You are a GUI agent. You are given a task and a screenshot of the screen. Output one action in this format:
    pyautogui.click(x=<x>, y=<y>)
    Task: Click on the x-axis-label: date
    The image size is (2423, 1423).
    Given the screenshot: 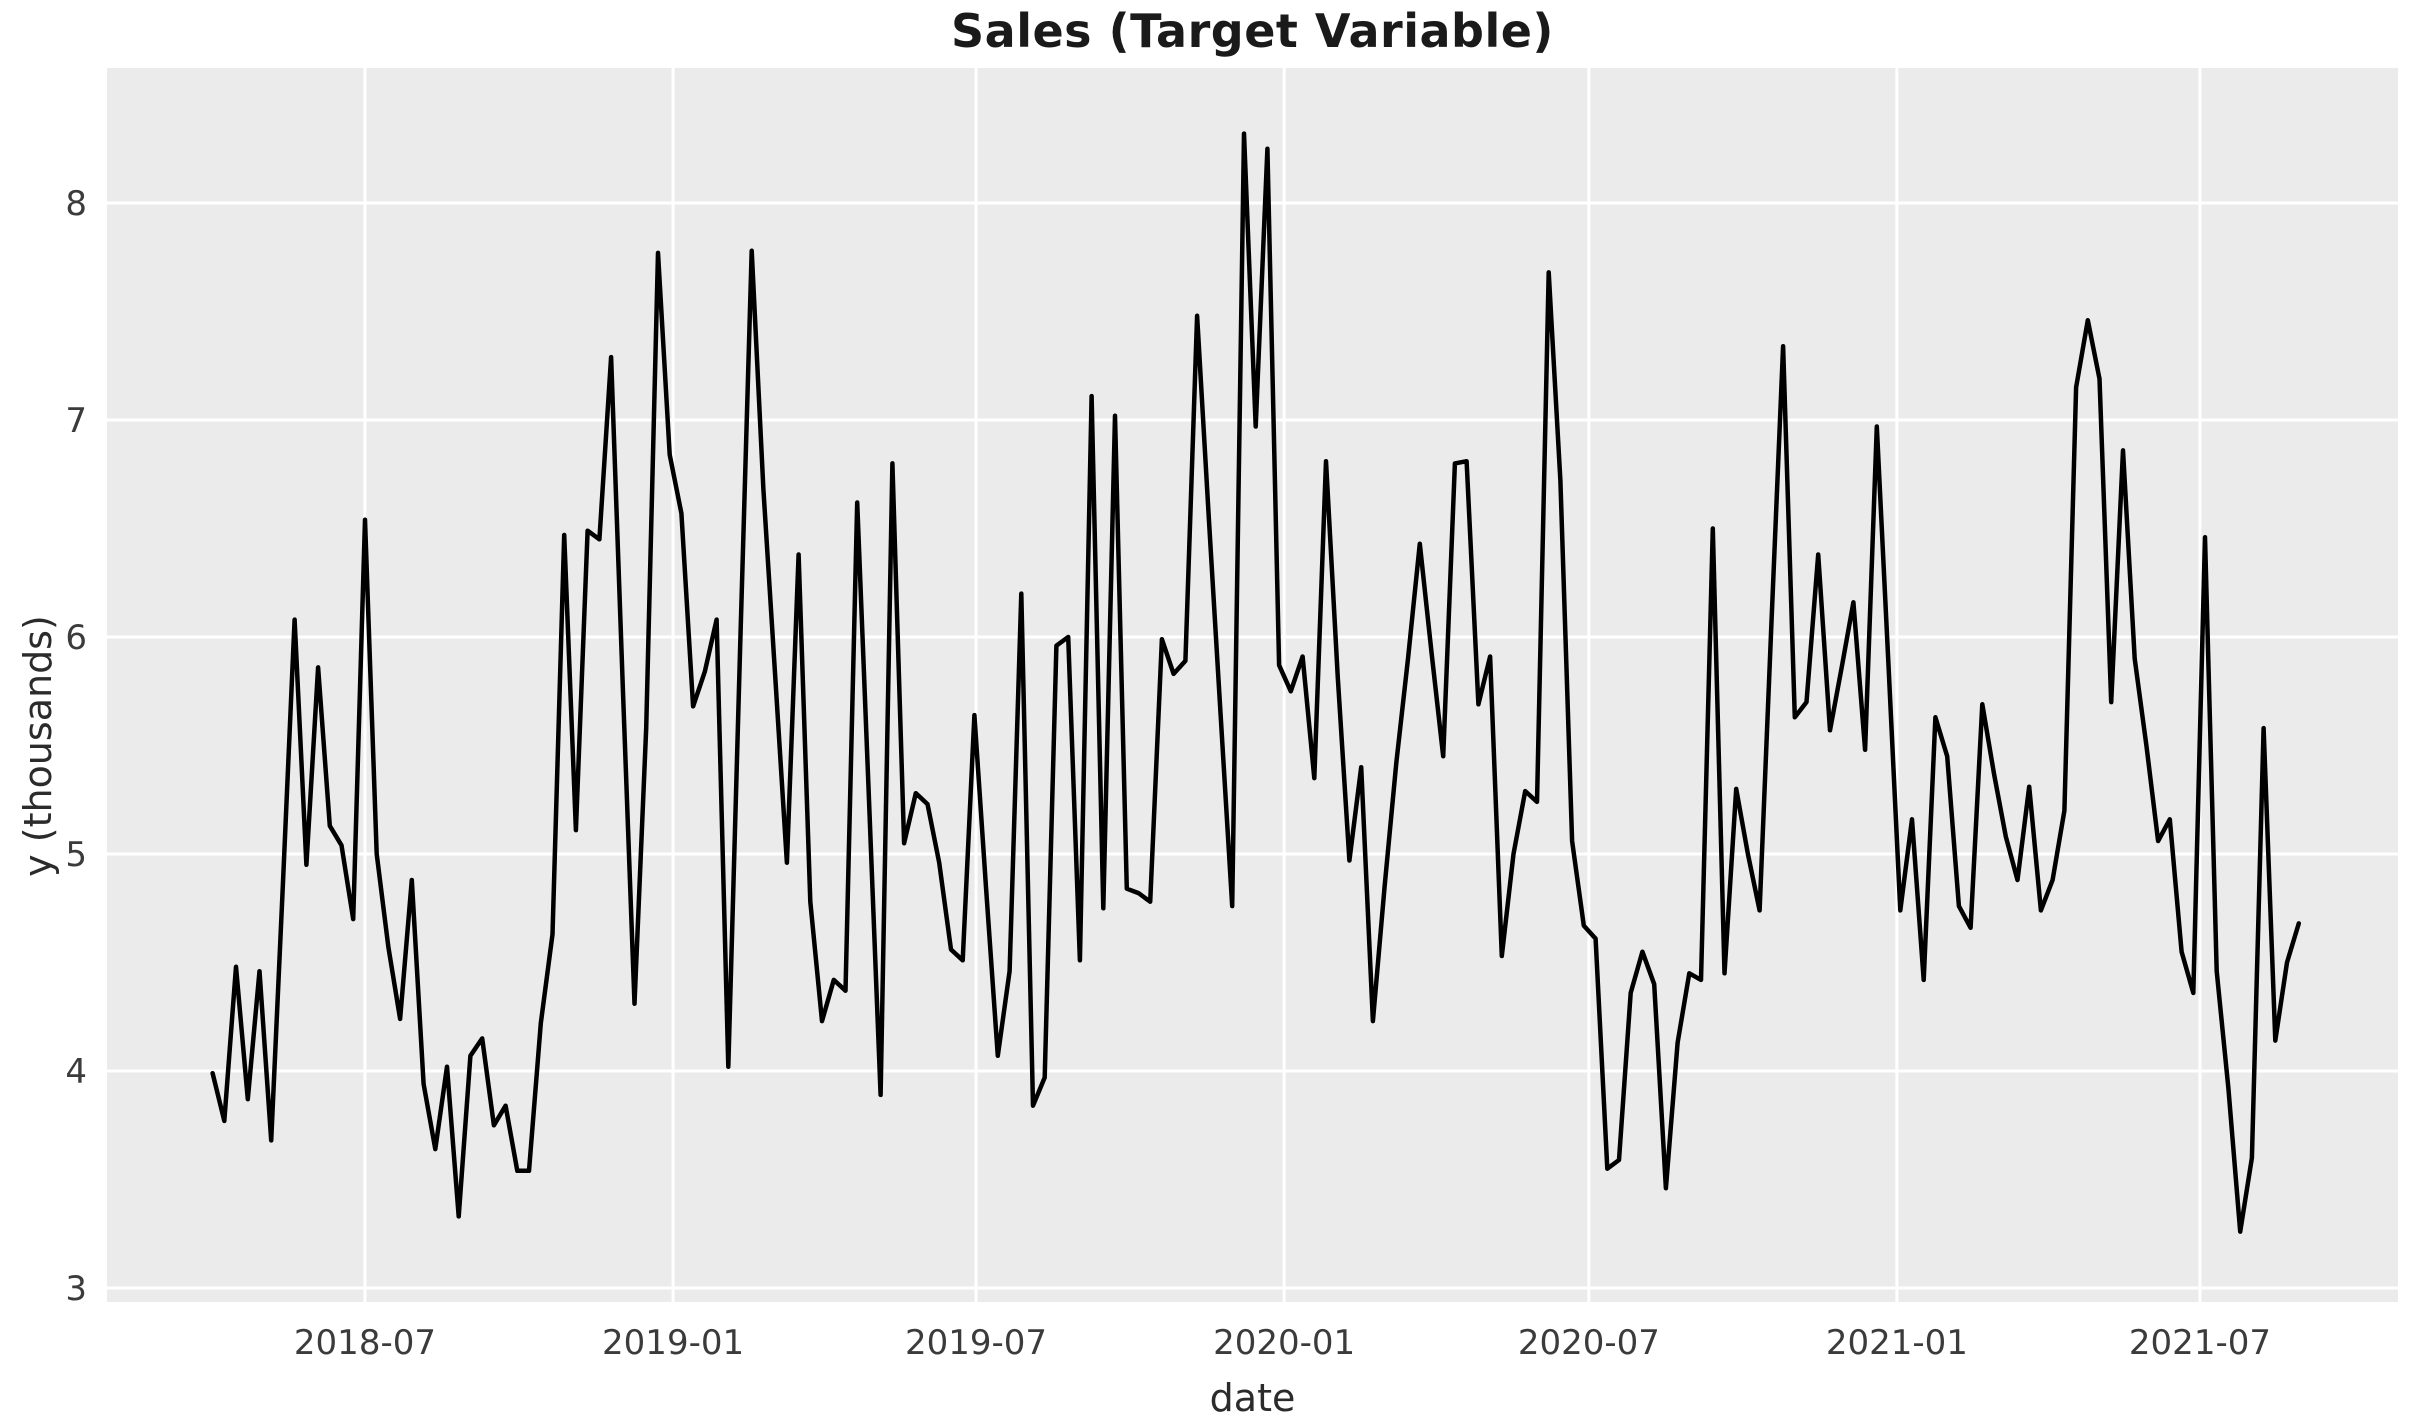 What is the action you would take?
    pyautogui.click(x=1252, y=1398)
    